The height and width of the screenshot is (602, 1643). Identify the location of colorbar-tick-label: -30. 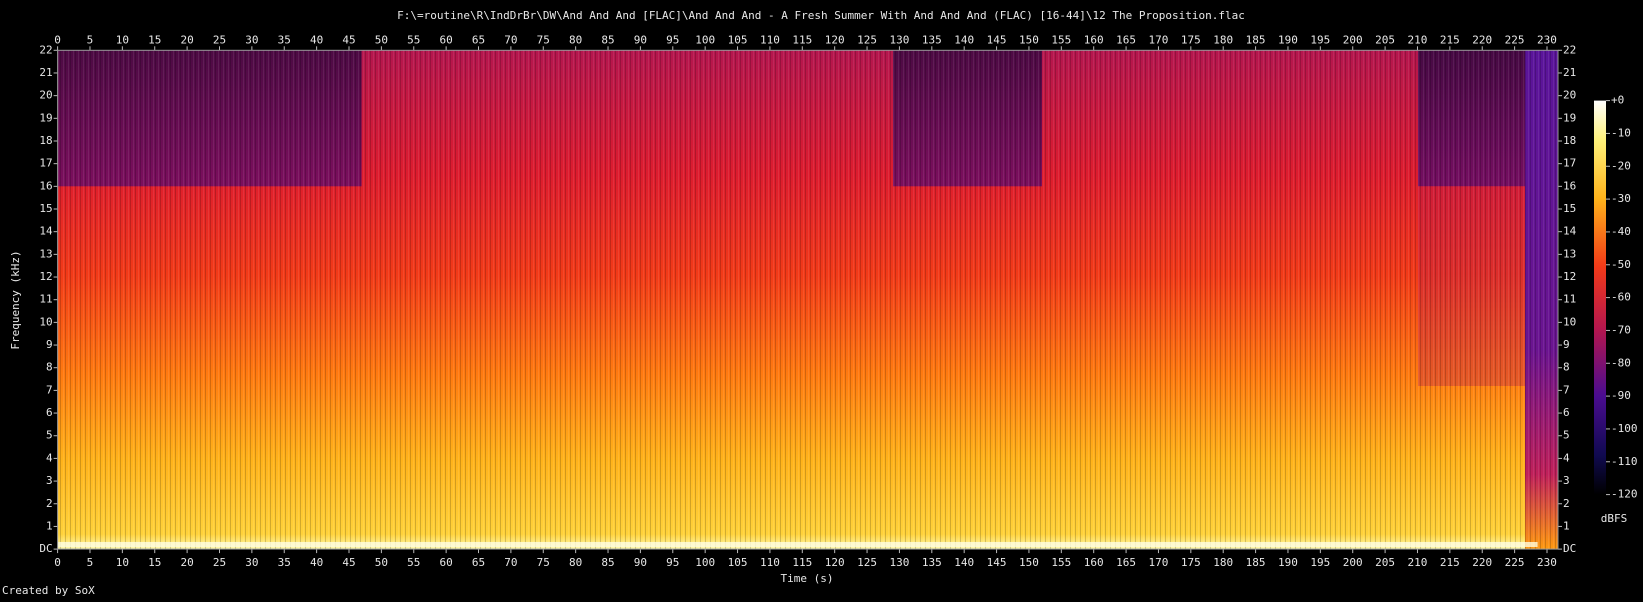
(1621, 198).